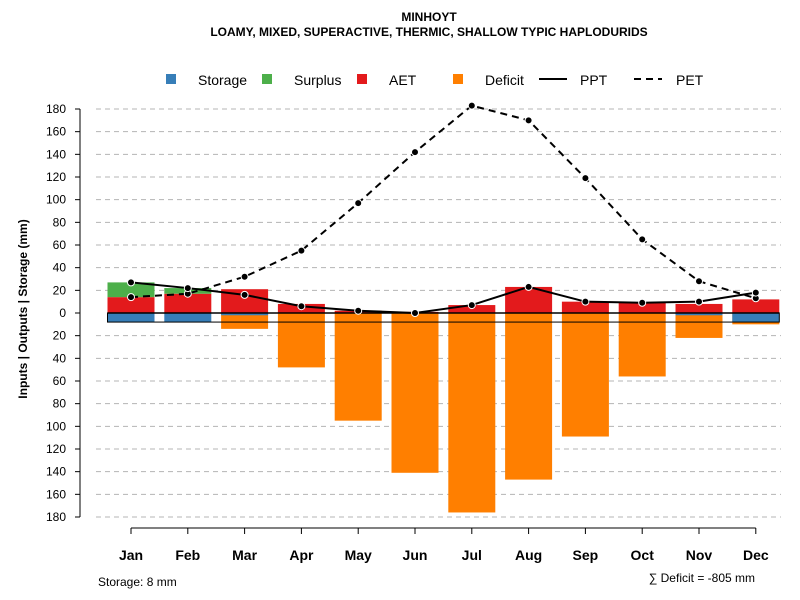 This screenshot has width=800, height=600. I want to click on x-tick-label: Sep, so click(586, 555).